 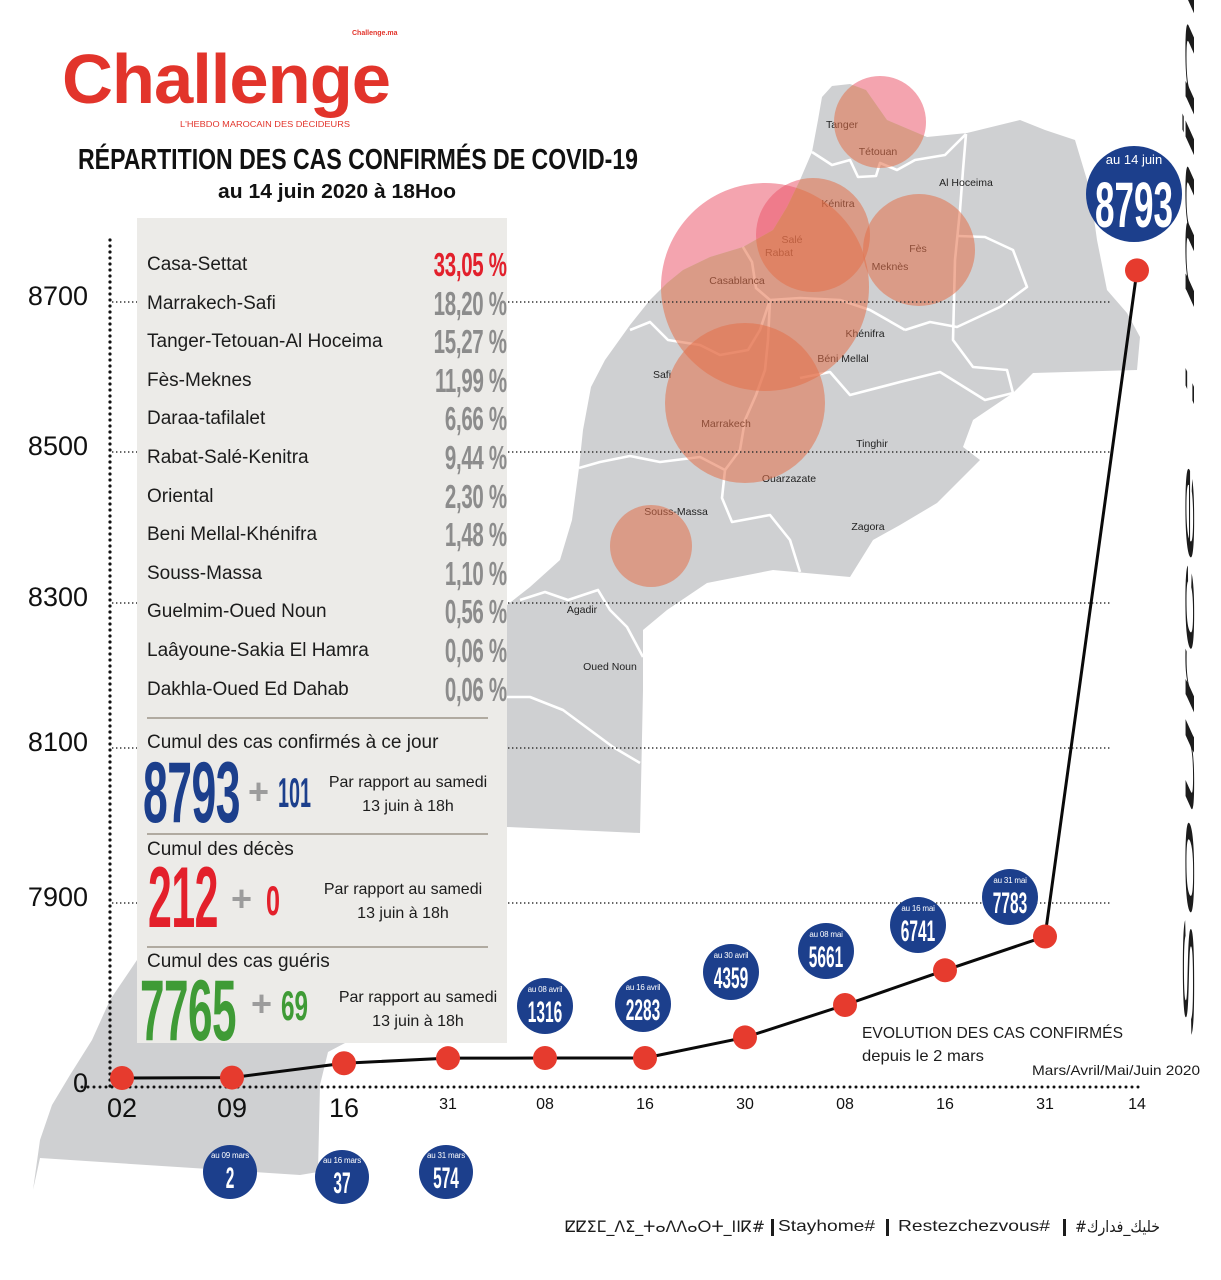 I want to click on value-bubble: au 08 avril 1316, so click(x=545, y=1006).